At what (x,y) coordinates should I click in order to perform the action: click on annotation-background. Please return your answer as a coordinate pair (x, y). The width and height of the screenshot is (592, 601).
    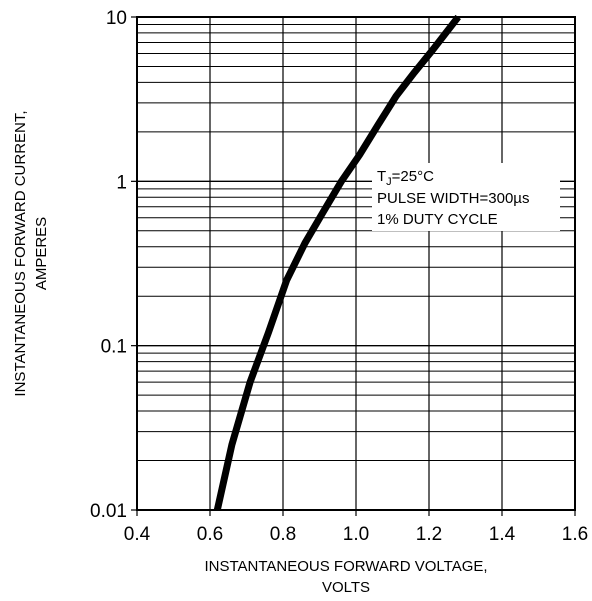
    Looking at the image, I should click on (466, 197).